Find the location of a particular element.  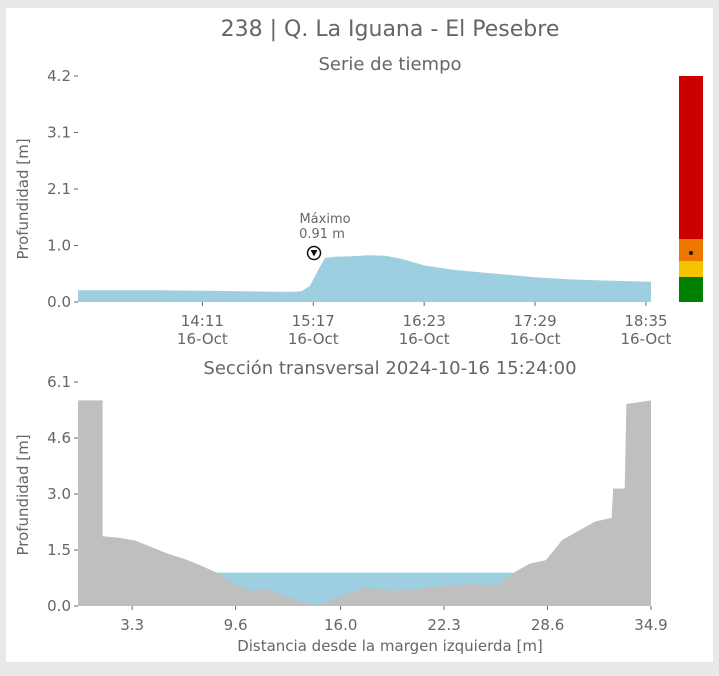

y-tick-label: 3.1 is located at coordinates (59, 133).